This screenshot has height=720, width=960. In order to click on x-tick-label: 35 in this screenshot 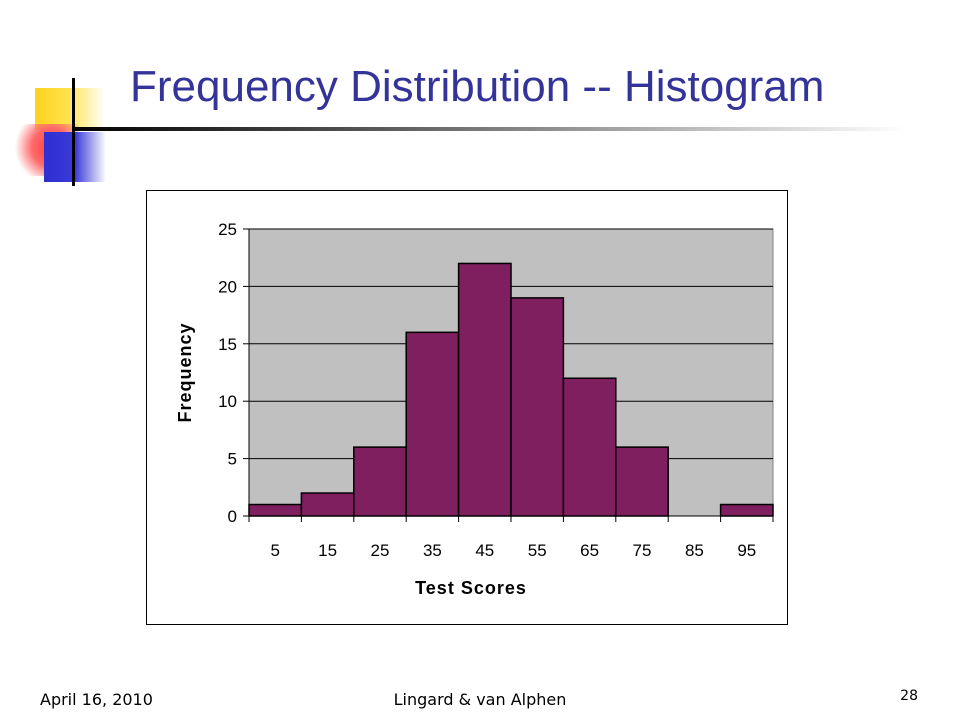, I will do `click(432, 550)`.